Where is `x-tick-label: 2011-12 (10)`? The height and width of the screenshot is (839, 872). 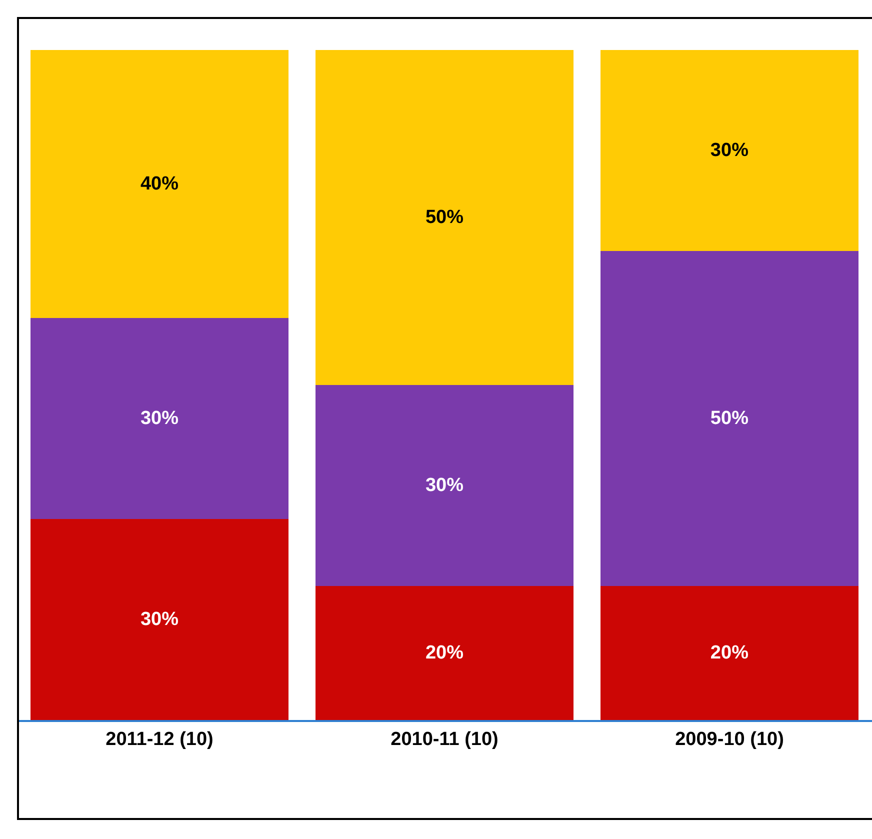 x-tick-label: 2011-12 (10) is located at coordinates (160, 739).